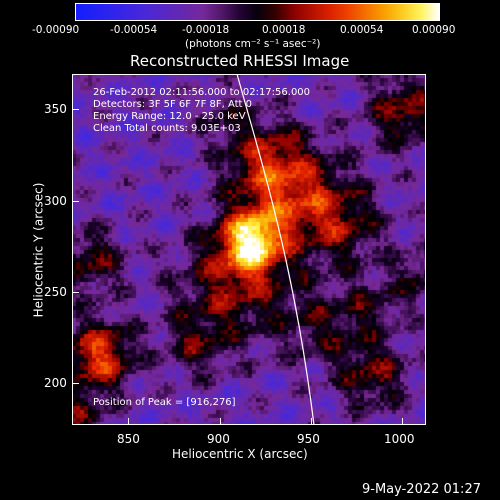 Image resolution: width=500 pixels, height=500 pixels. I want to click on x-tick-label-950: 950, so click(308, 439).